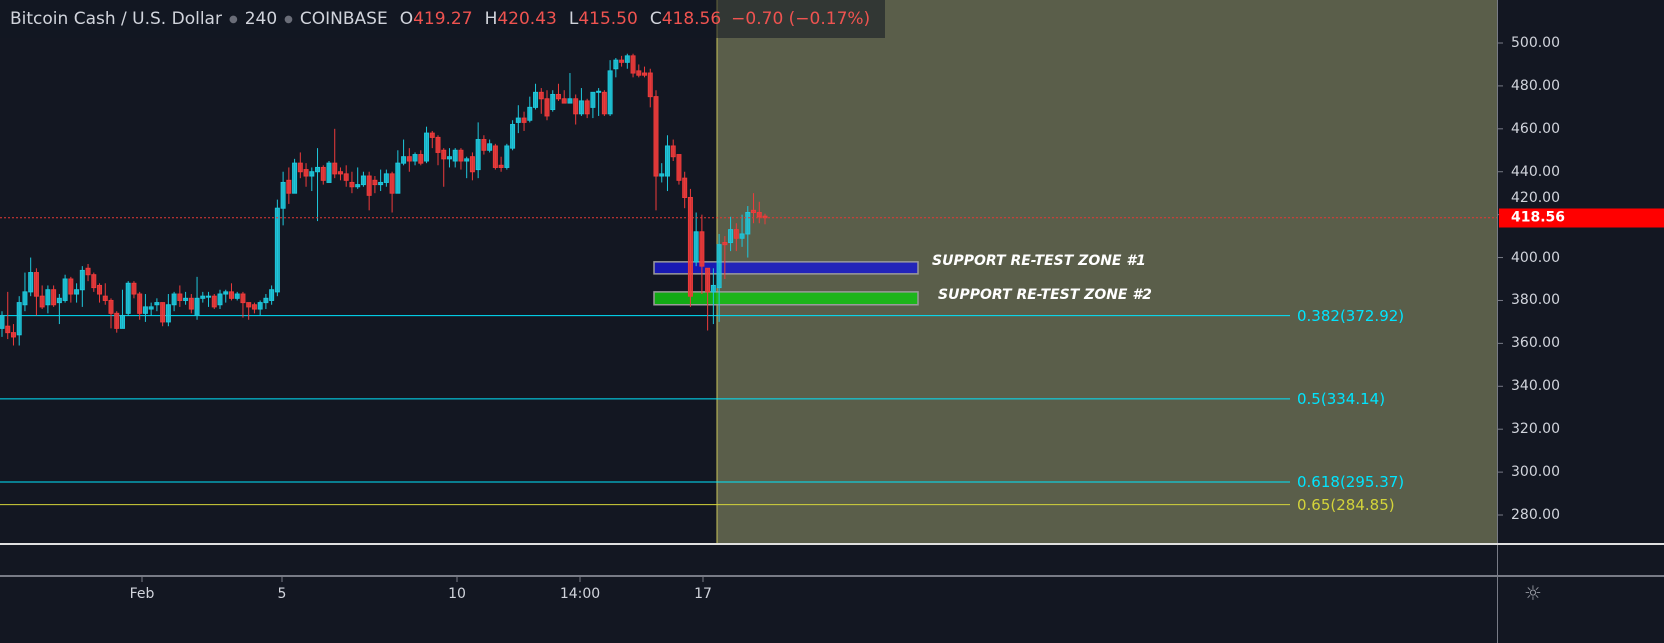  Describe the element at coordinates (1346, 504) in the screenshot. I see `fib-level-label: 0.65(284.85)` at that location.